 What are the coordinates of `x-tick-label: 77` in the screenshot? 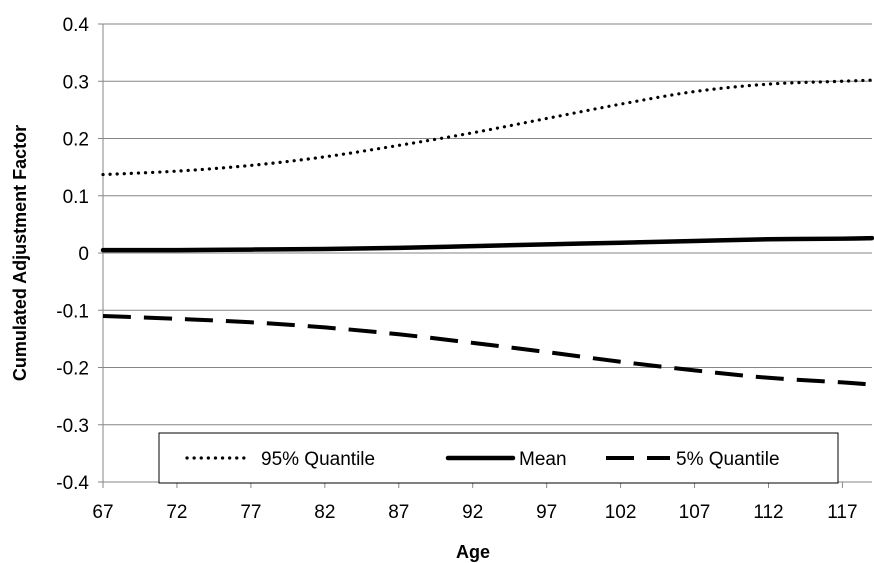 It's located at (250, 512).